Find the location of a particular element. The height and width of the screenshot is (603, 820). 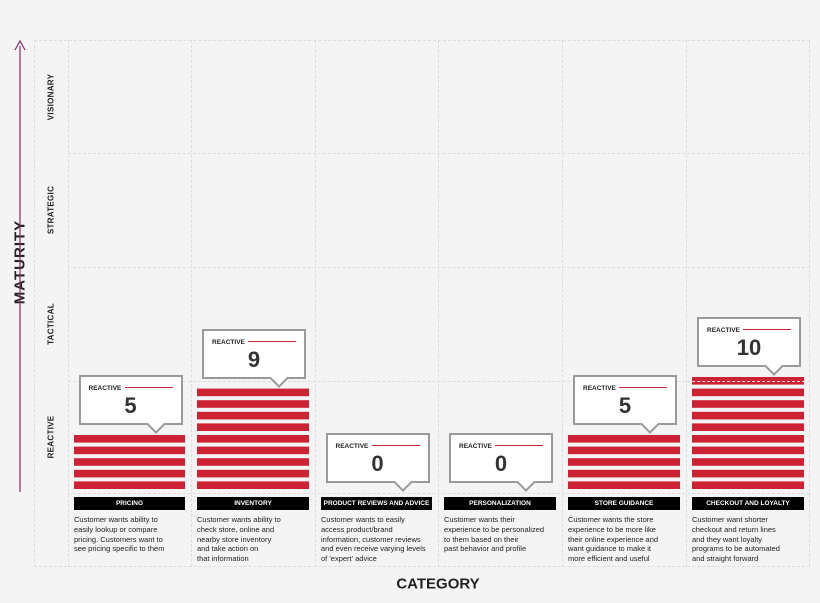

value-callout: REACTIVE 9 is located at coordinates (254, 358).